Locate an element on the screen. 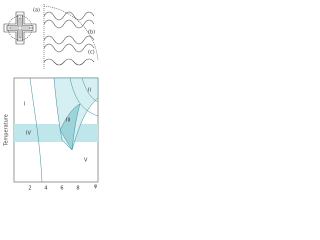  x-tick-label: 2 is located at coordinates (29, 189).